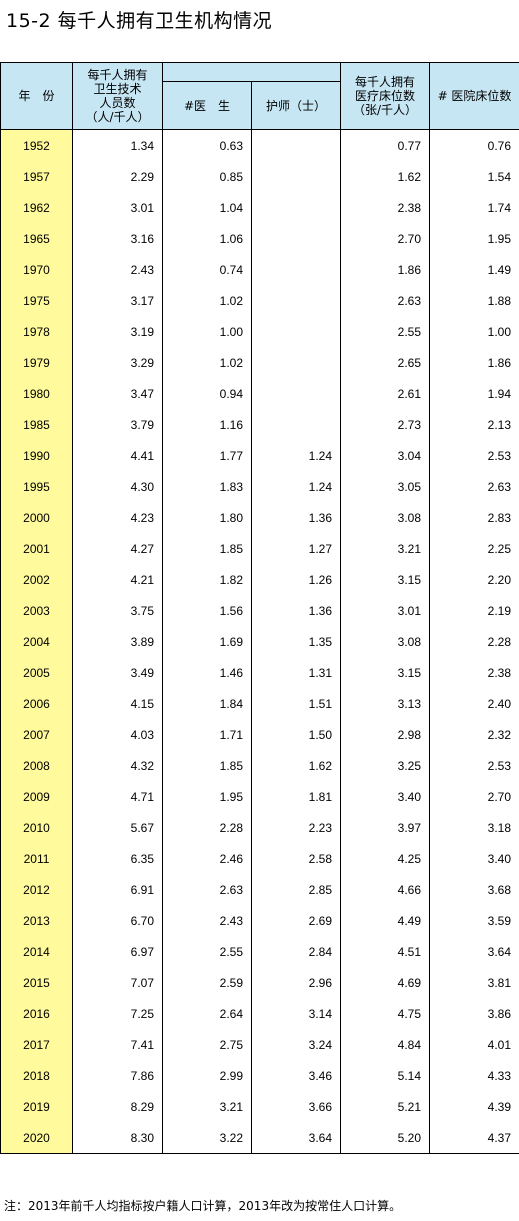 Image resolution: width=519 pixels, height=1221 pixels. I want to click on hospital-beds-cell: 2.32, so click(474, 734).